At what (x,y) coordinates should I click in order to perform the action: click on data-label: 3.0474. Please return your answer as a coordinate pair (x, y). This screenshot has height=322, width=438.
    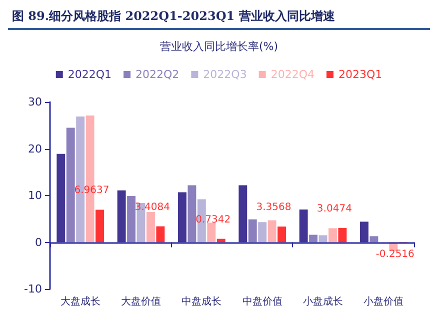
    Looking at the image, I should click on (334, 209).